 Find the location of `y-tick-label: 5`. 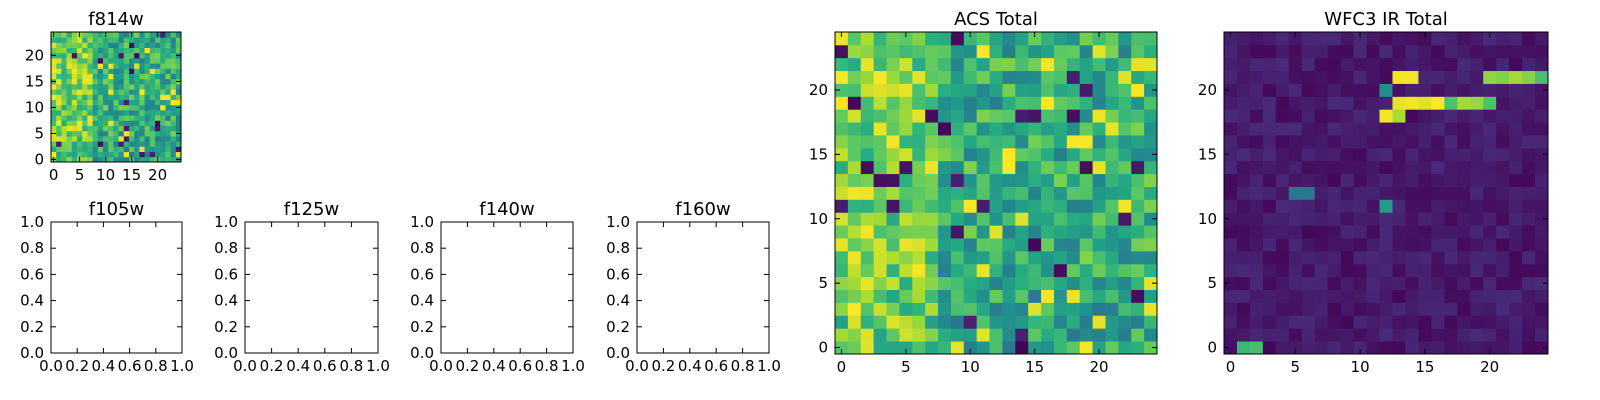

y-tick-label: 5 is located at coordinates (1212, 283).